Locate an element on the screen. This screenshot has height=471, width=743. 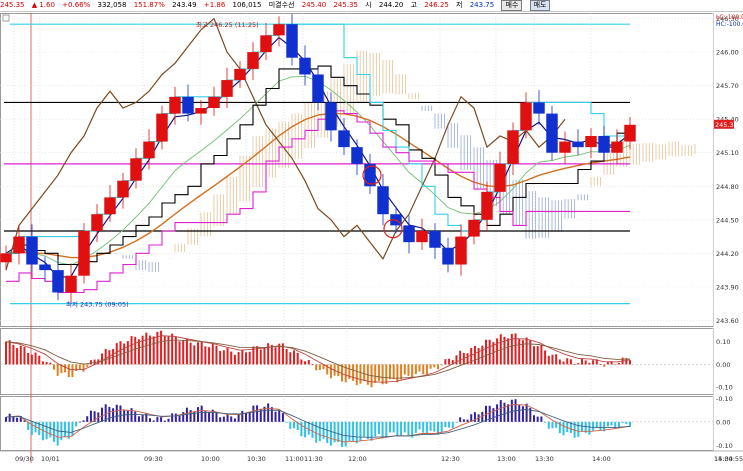
current-value: 245.35 is located at coordinates (345, 5).